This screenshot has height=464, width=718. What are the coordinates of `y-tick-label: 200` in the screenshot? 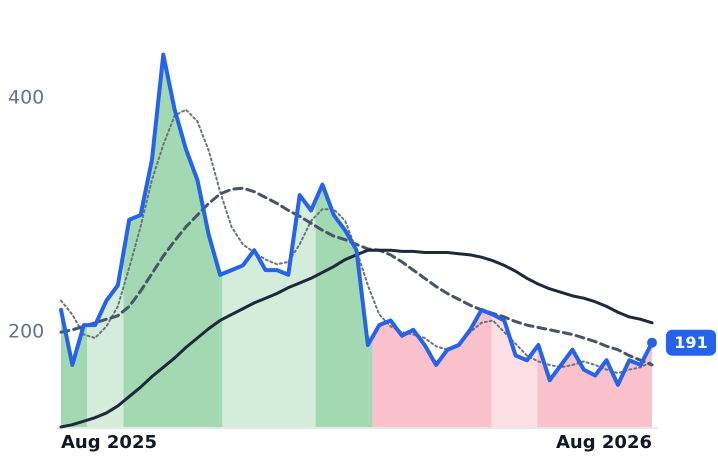 It's located at (26, 332).